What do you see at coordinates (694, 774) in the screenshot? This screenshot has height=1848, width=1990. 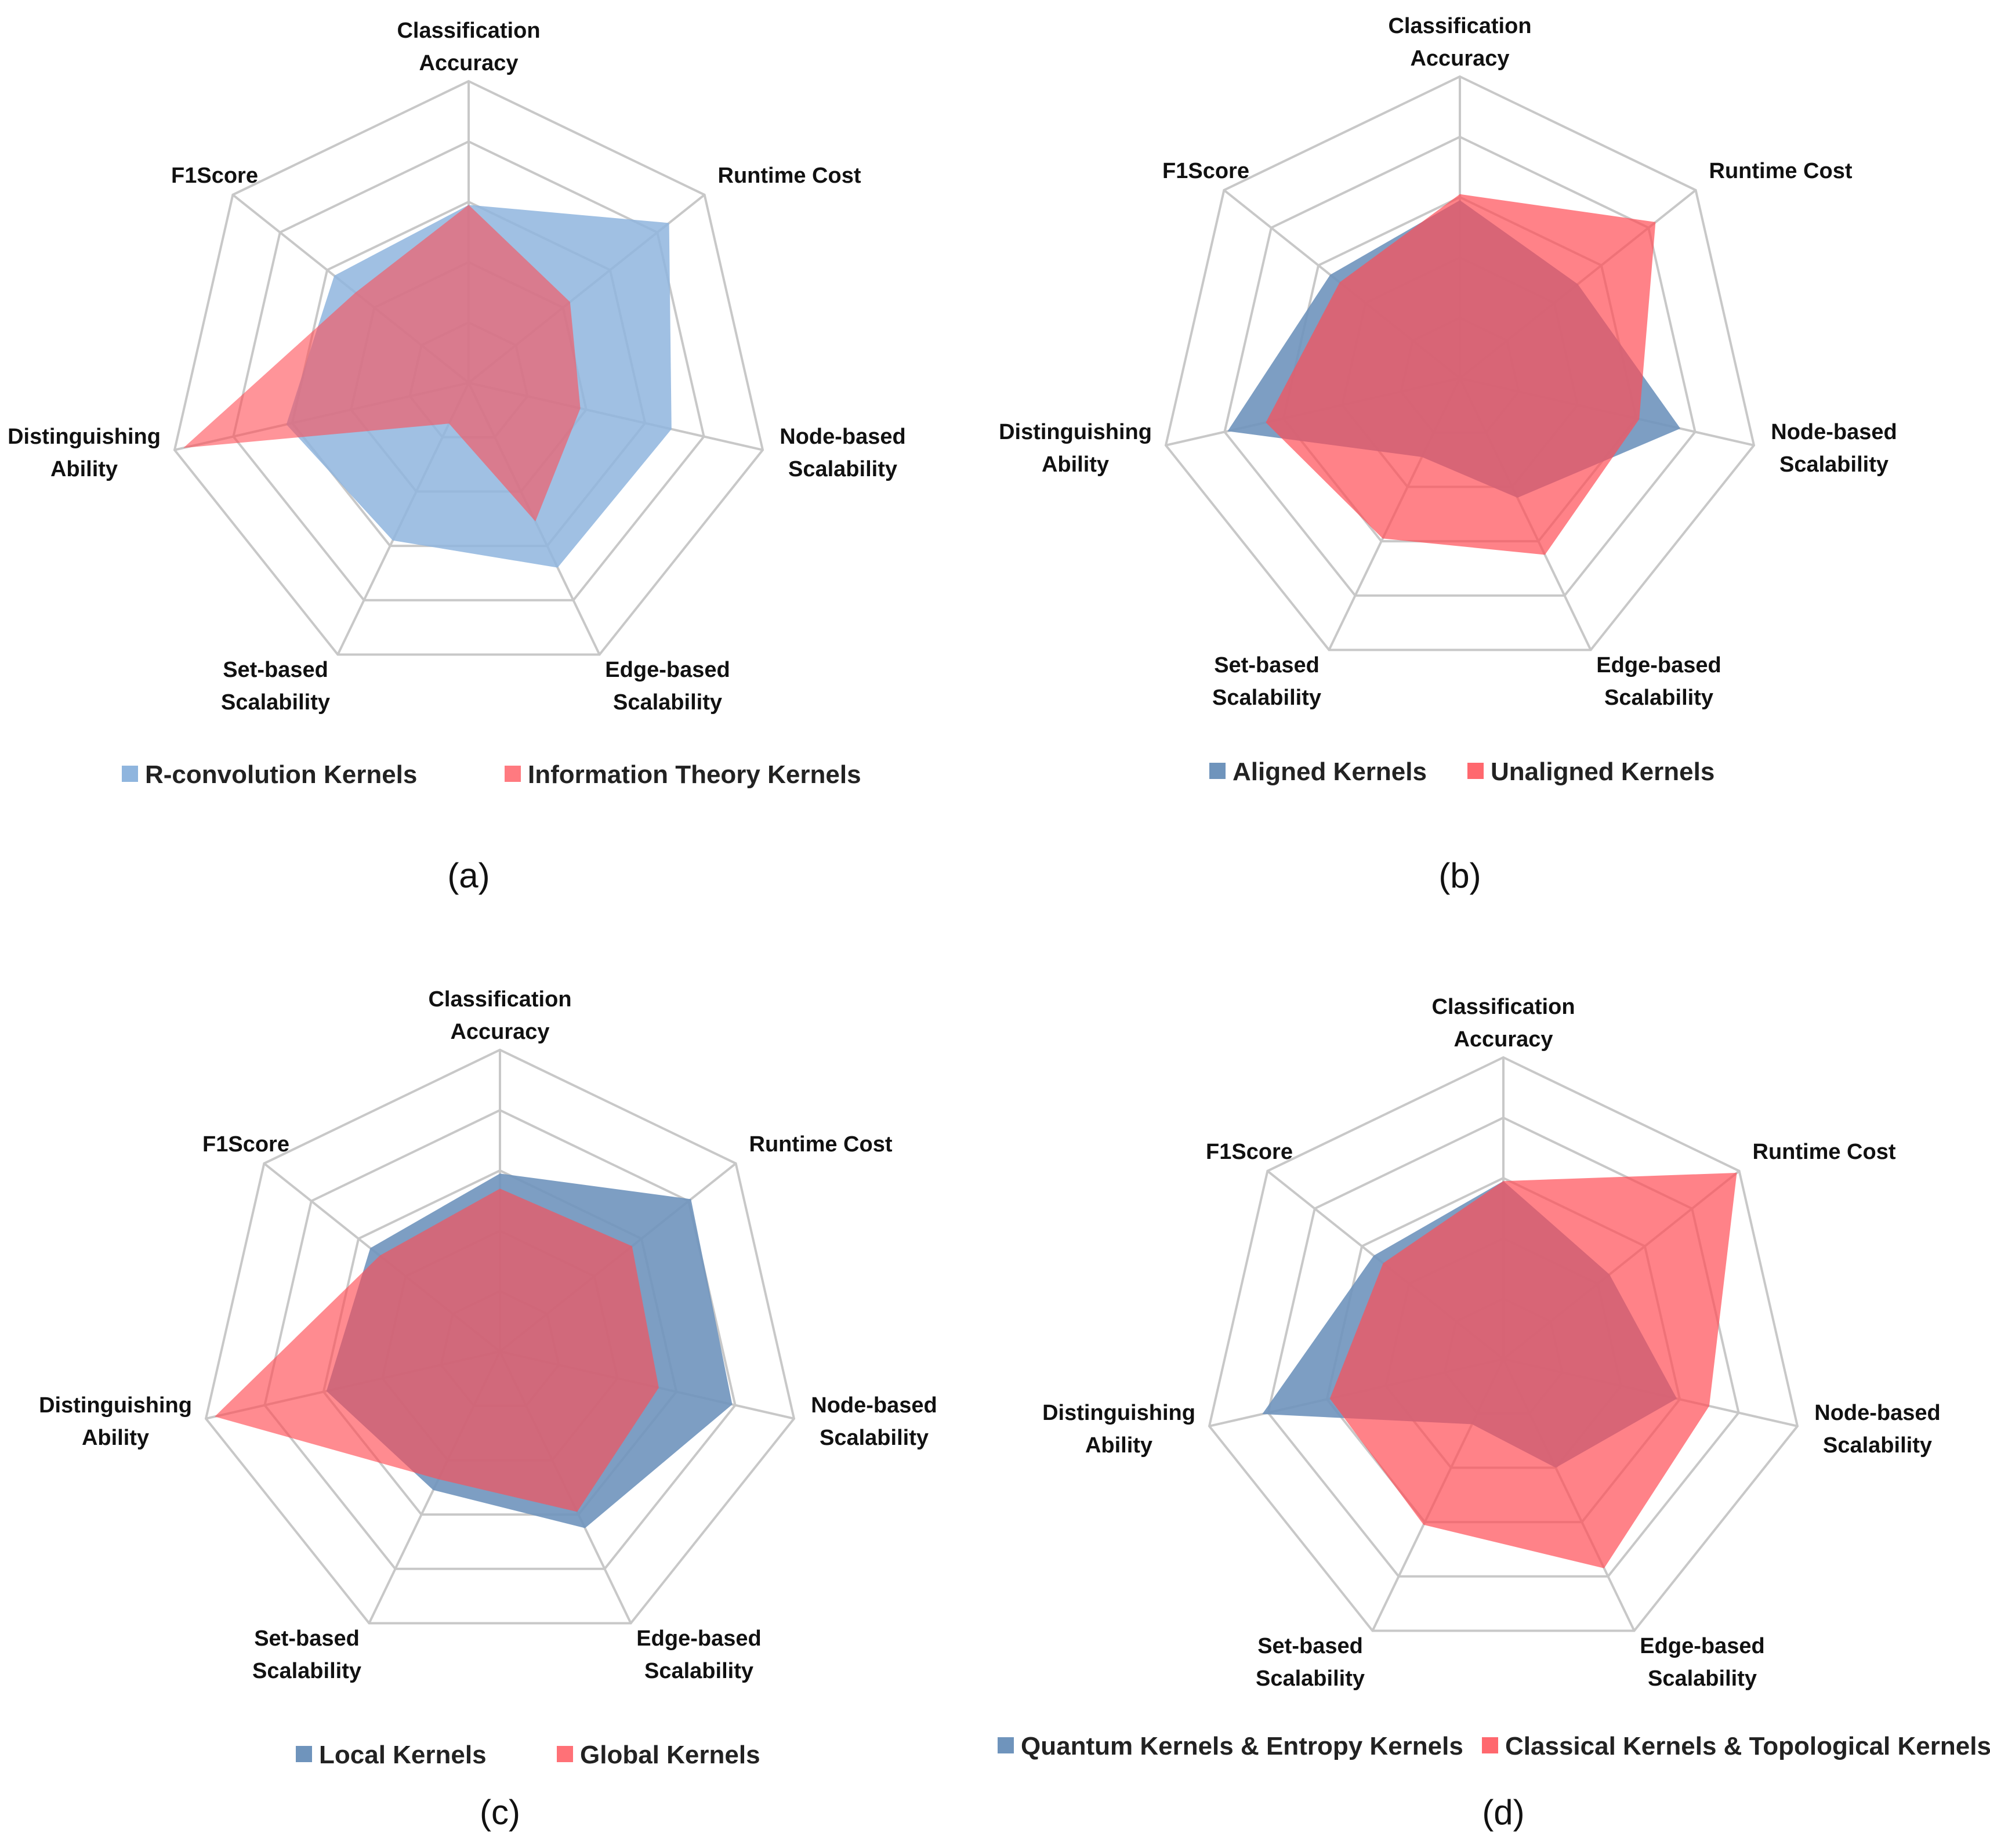 I see `legend-label-a-2: Information Theory Kernels` at bounding box center [694, 774].